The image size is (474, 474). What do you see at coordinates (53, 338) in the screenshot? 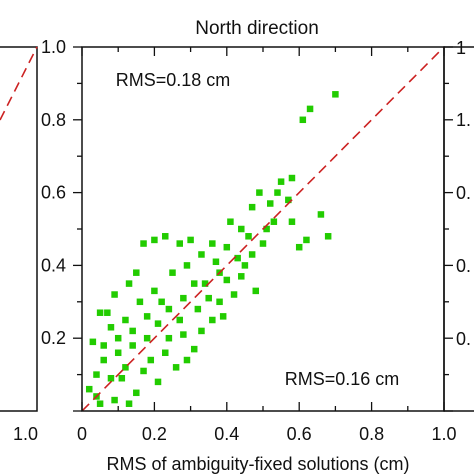
I see `y-tick-label: 0.2` at bounding box center [53, 338].